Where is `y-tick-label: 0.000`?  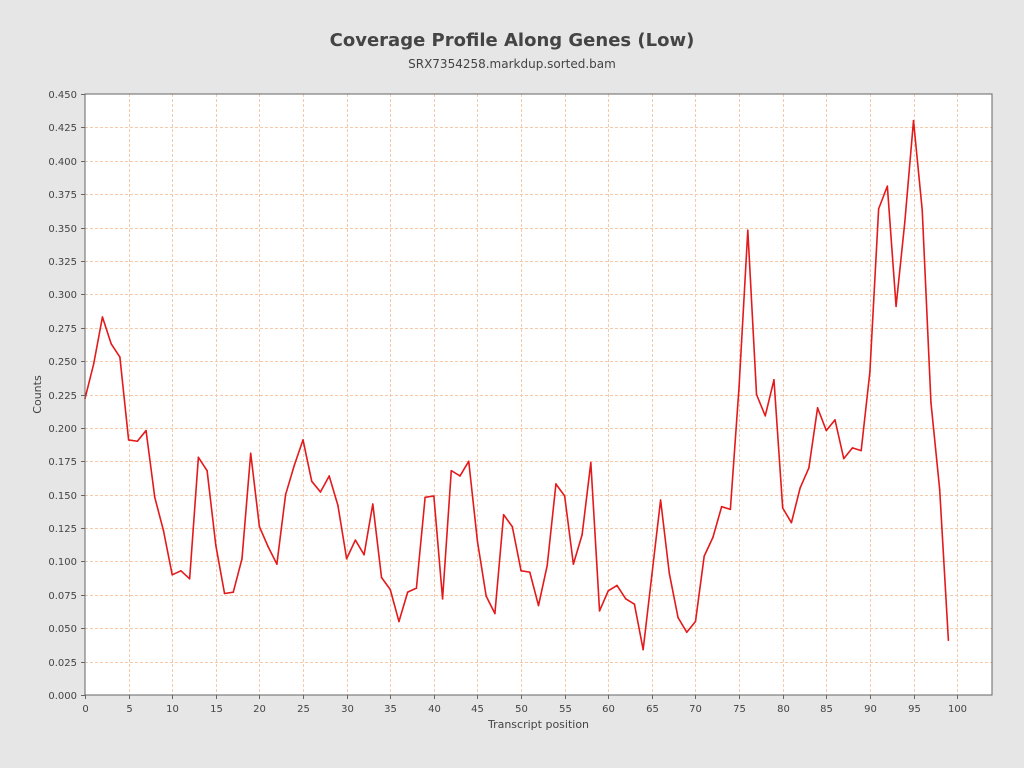 y-tick-label: 0.000 is located at coordinates (62, 696).